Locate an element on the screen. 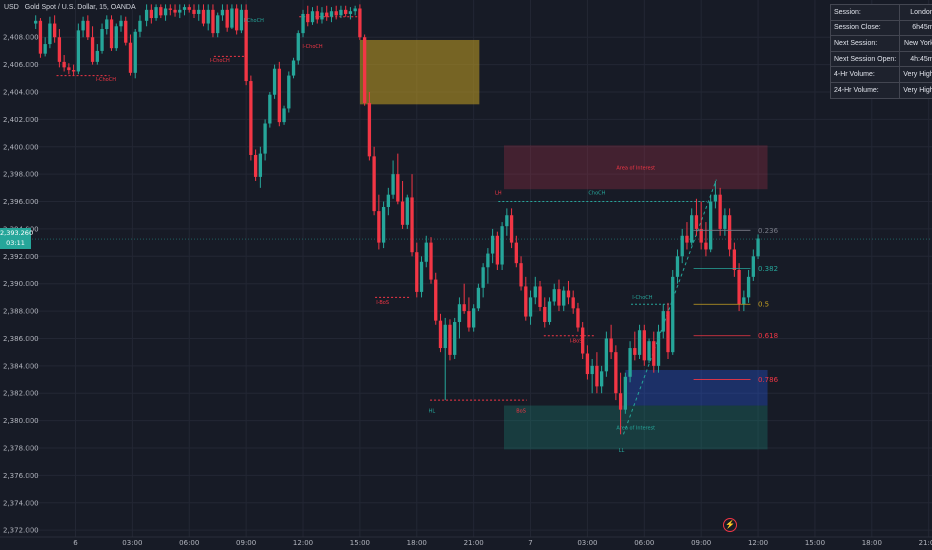 This screenshot has height=550, width=932. price-tick-label: 2,408.000 is located at coordinates (21, 38).